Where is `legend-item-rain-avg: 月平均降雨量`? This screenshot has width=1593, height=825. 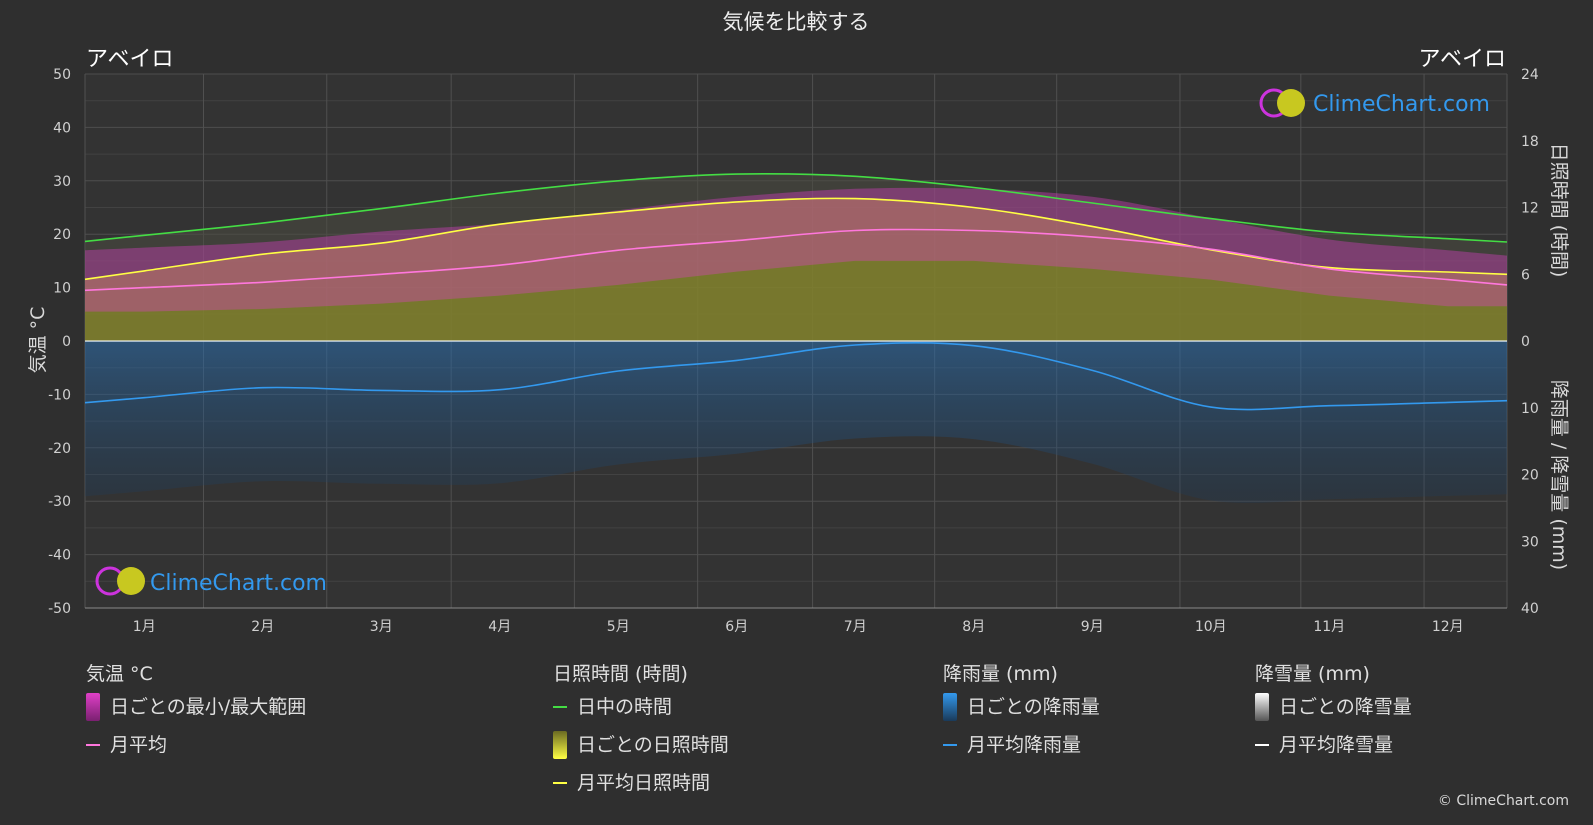
legend-item-rain-avg: 月平均降雨量 is located at coordinates (1021, 745).